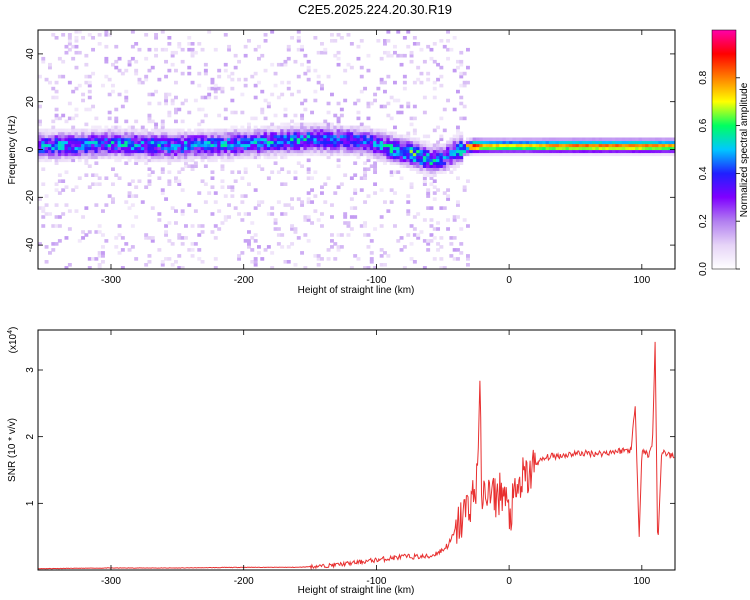  I want to click on snr-x-tick-label: -100, so click(376, 581).